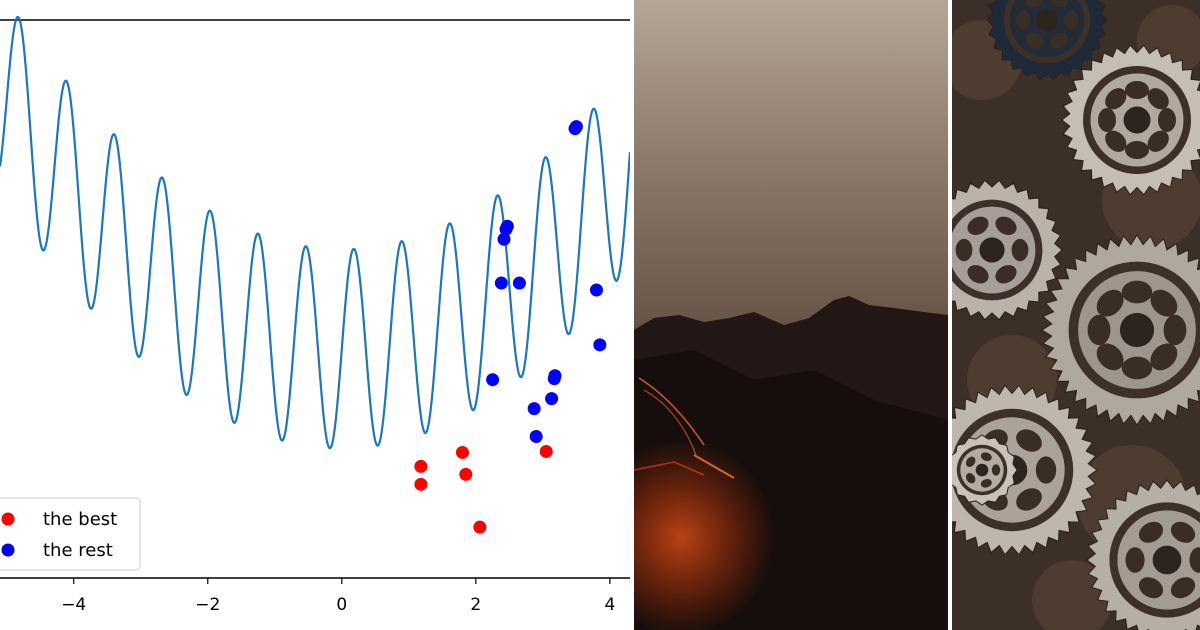 The height and width of the screenshot is (630, 1200). I want to click on x-tick-label: −4, so click(73, 605).